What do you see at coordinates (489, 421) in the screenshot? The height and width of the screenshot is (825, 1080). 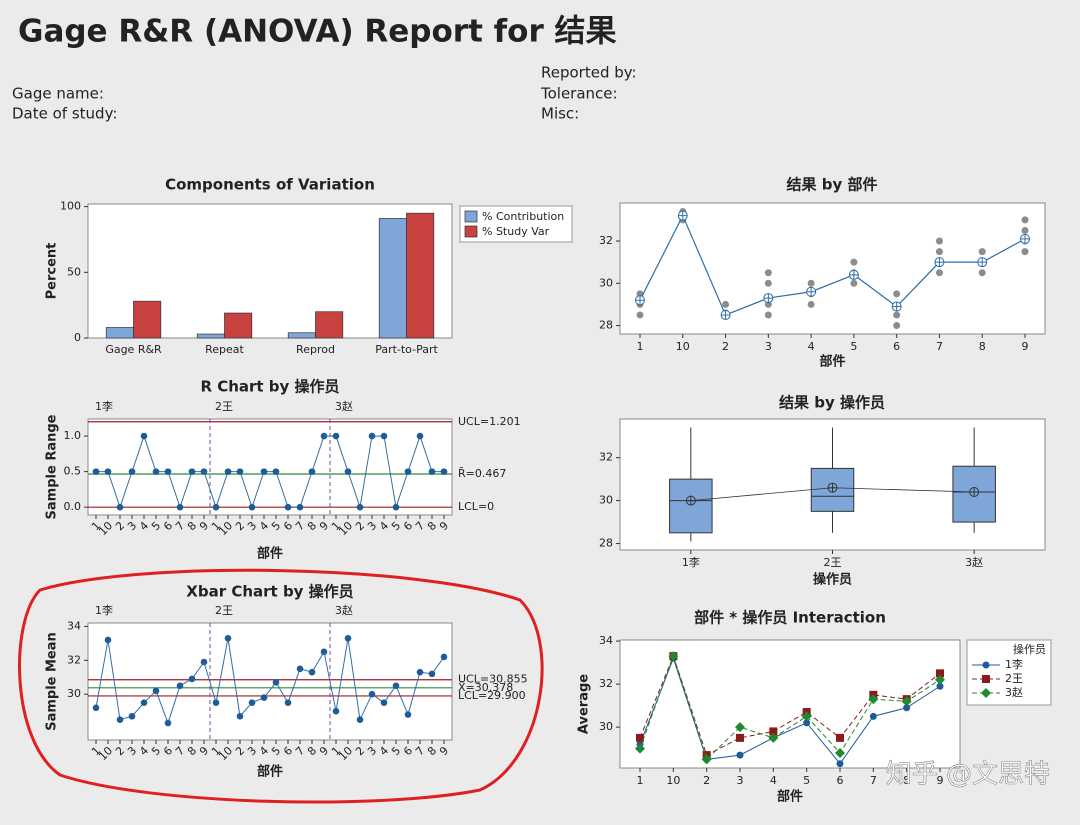 I see `limit-label: UCL=1.201` at bounding box center [489, 421].